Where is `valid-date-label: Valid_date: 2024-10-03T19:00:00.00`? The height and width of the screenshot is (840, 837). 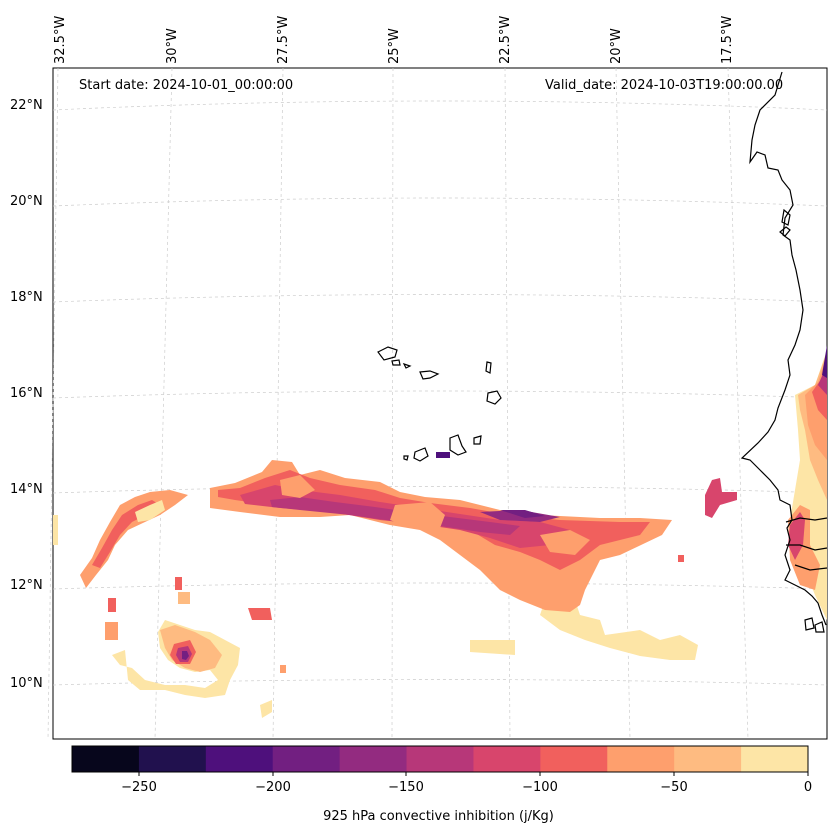
valid-date-label: Valid_date: 2024-10-03T19:00:00.00 is located at coordinates (664, 85).